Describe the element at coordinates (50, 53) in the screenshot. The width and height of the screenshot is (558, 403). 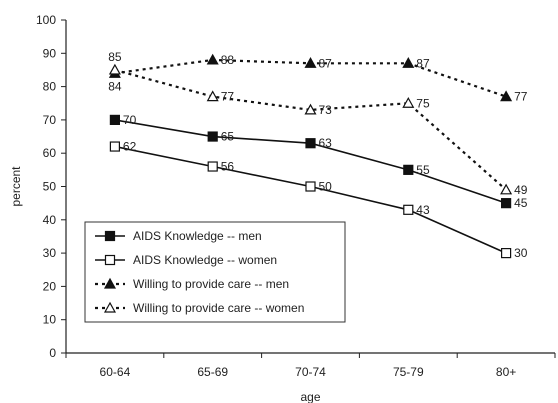
I see `y-tick-label: 90` at that location.